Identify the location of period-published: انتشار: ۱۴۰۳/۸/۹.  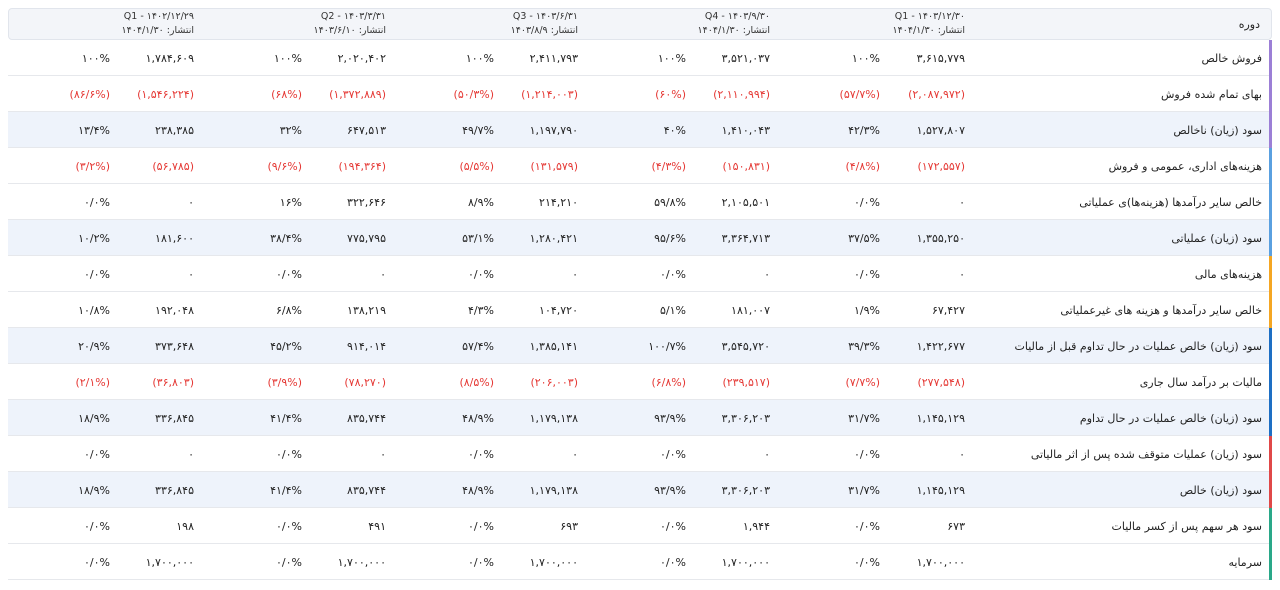
(544, 30).